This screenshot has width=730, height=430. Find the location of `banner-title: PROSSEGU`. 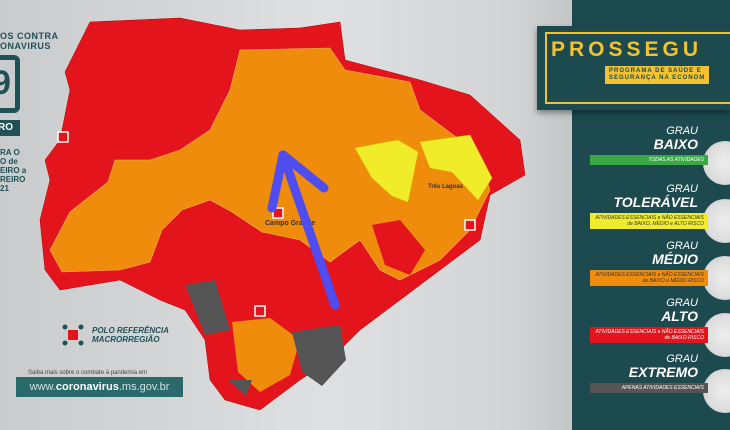

banner-title: PROSSEGU is located at coordinates (627, 49).